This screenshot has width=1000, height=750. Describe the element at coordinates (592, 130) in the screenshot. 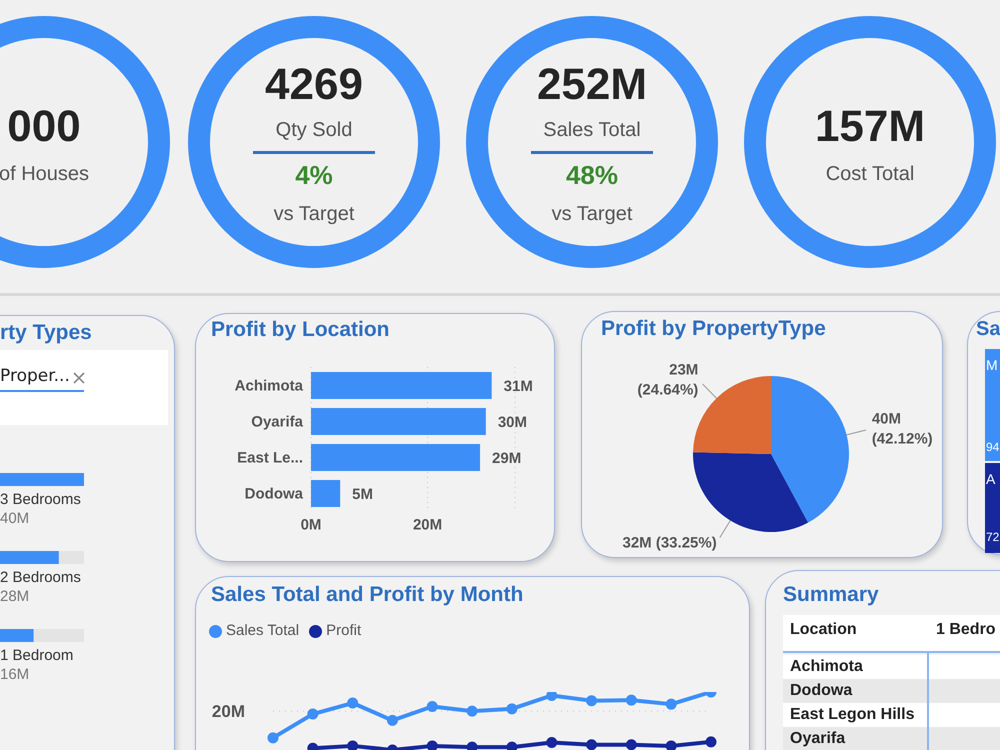

I see `text: Sales Total` at that location.